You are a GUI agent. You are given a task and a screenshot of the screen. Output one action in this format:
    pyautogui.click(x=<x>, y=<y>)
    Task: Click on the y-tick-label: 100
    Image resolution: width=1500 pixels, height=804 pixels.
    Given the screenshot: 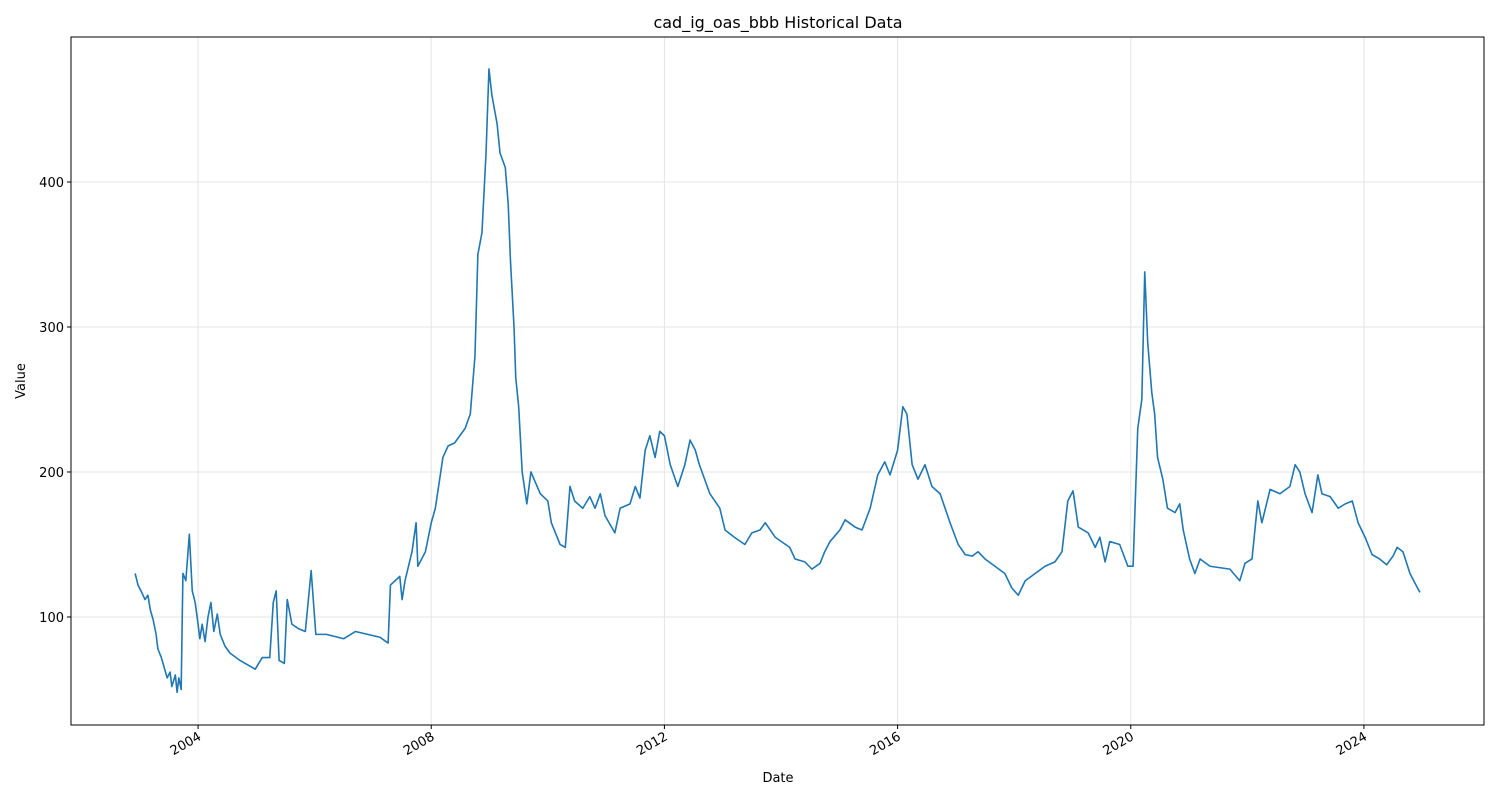 What is the action you would take?
    pyautogui.click(x=51, y=618)
    